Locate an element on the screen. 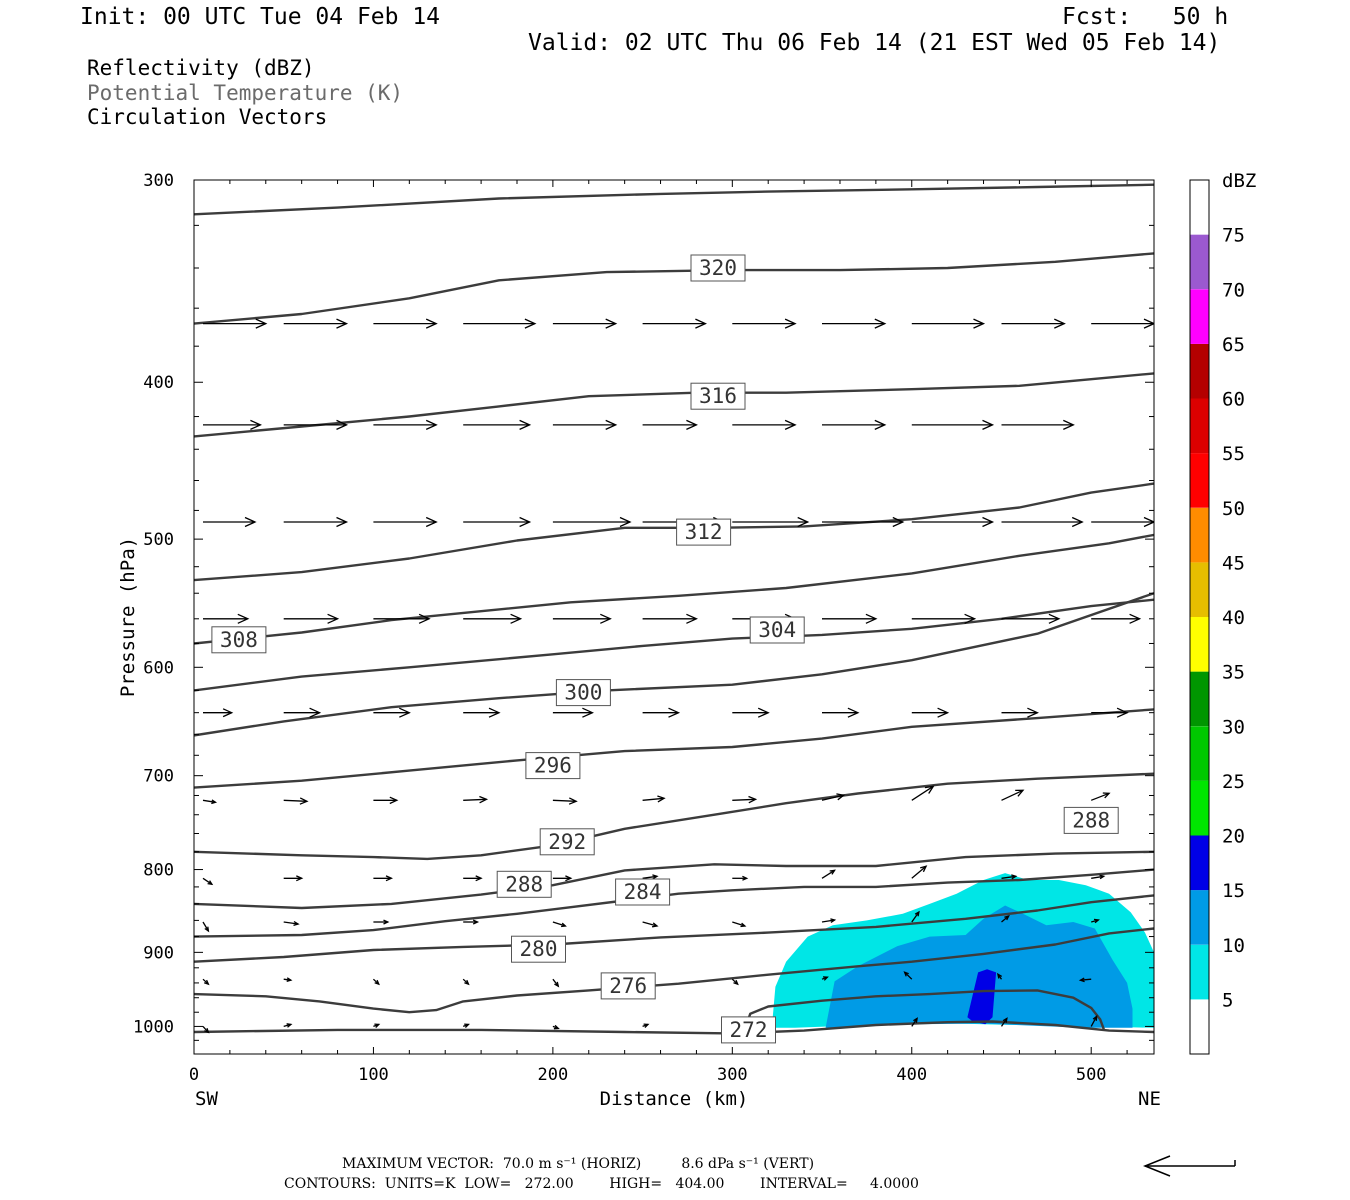 This screenshot has width=1350, height=1200. field-label-reflectivity: Reflectivity (dBZ) is located at coordinates (201, 68).